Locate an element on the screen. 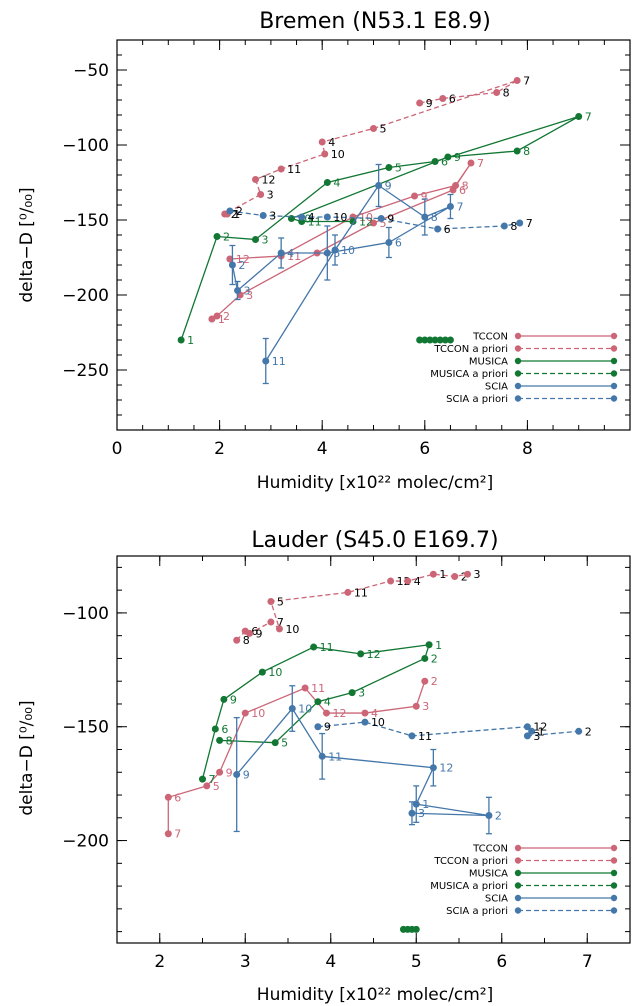  bremen-scia-month-label: 6 is located at coordinates (398, 243).